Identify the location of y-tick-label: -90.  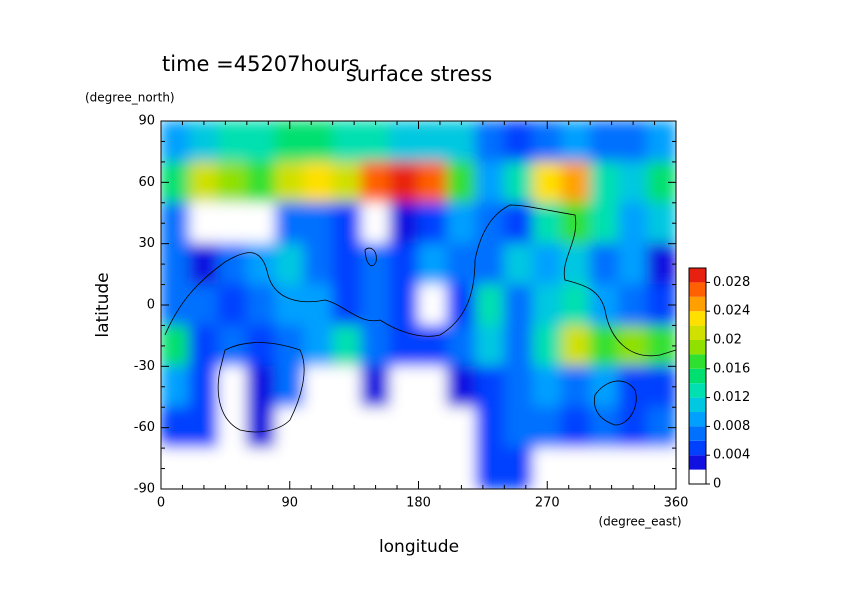
(144, 489).